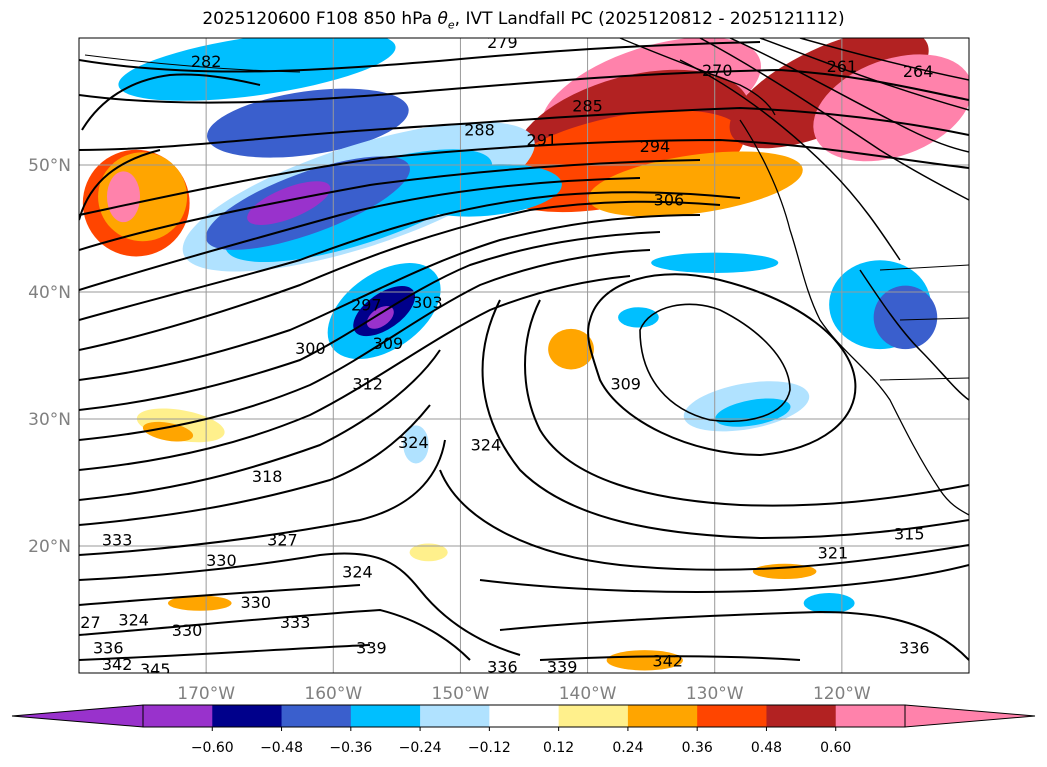 The width and height of the screenshot is (1047, 767). What do you see at coordinates (366, 305) in the screenshot?
I see `contour-label: 297` at bounding box center [366, 305].